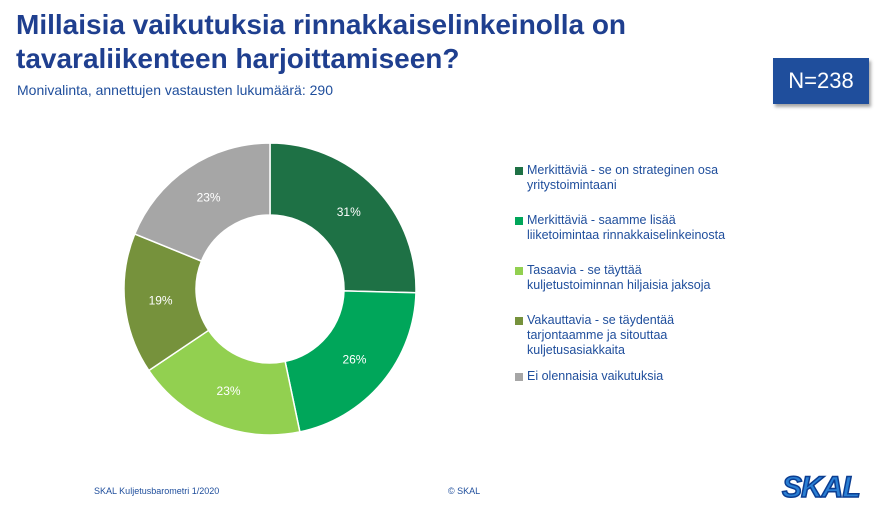 The width and height of the screenshot is (880, 510). What do you see at coordinates (349, 212) in the screenshot?
I see `slice-label: 31%` at bounding box center [349, 212].